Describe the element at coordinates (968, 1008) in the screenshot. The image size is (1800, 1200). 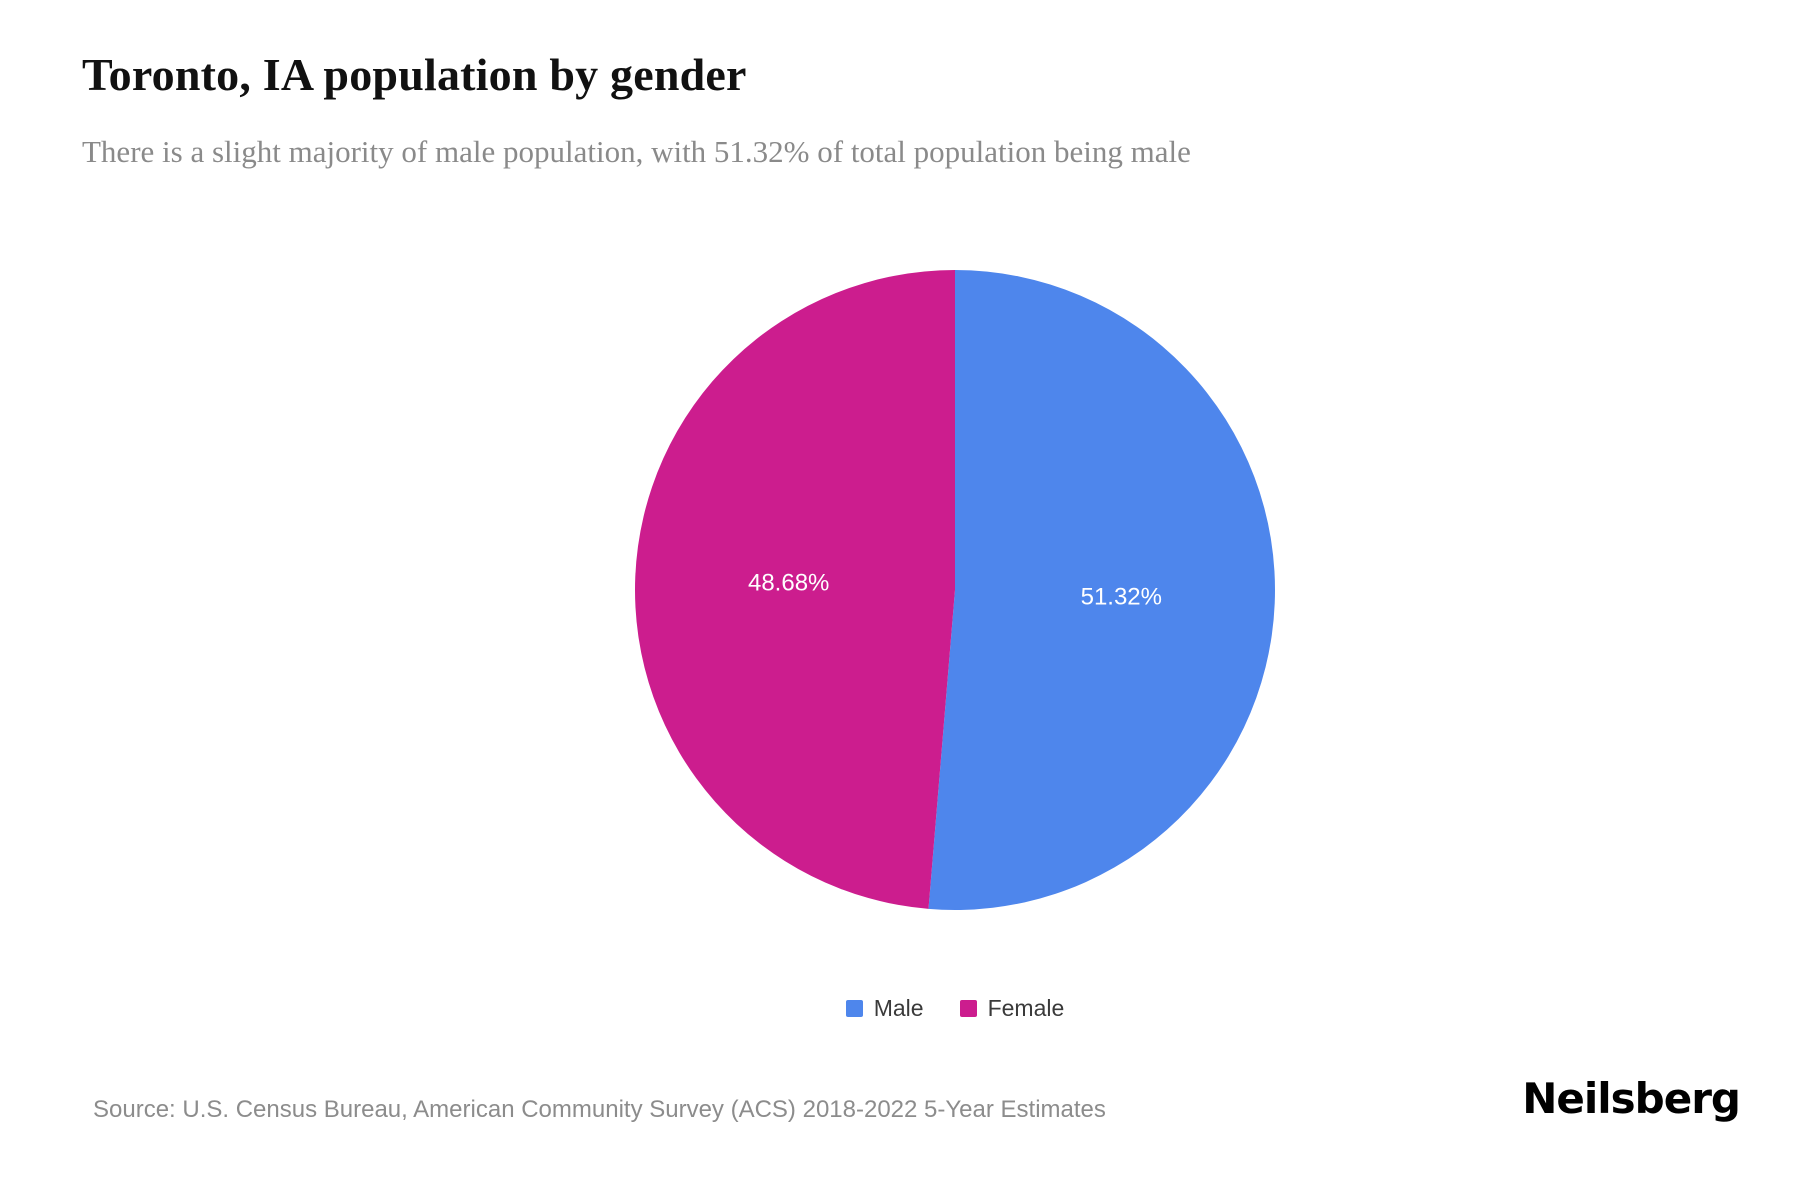
I see `legend-swatch-female` at that location.